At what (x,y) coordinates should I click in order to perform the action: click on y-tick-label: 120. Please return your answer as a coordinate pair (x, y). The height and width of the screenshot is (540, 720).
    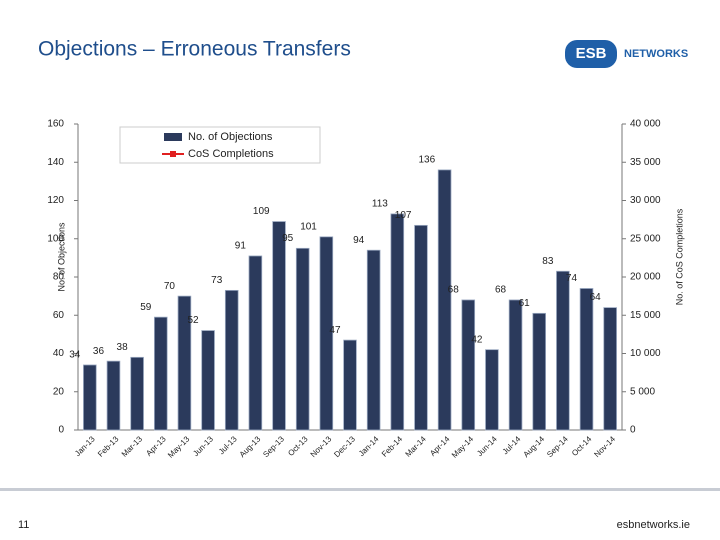
    Looking at the image, I should click on (55, 200).